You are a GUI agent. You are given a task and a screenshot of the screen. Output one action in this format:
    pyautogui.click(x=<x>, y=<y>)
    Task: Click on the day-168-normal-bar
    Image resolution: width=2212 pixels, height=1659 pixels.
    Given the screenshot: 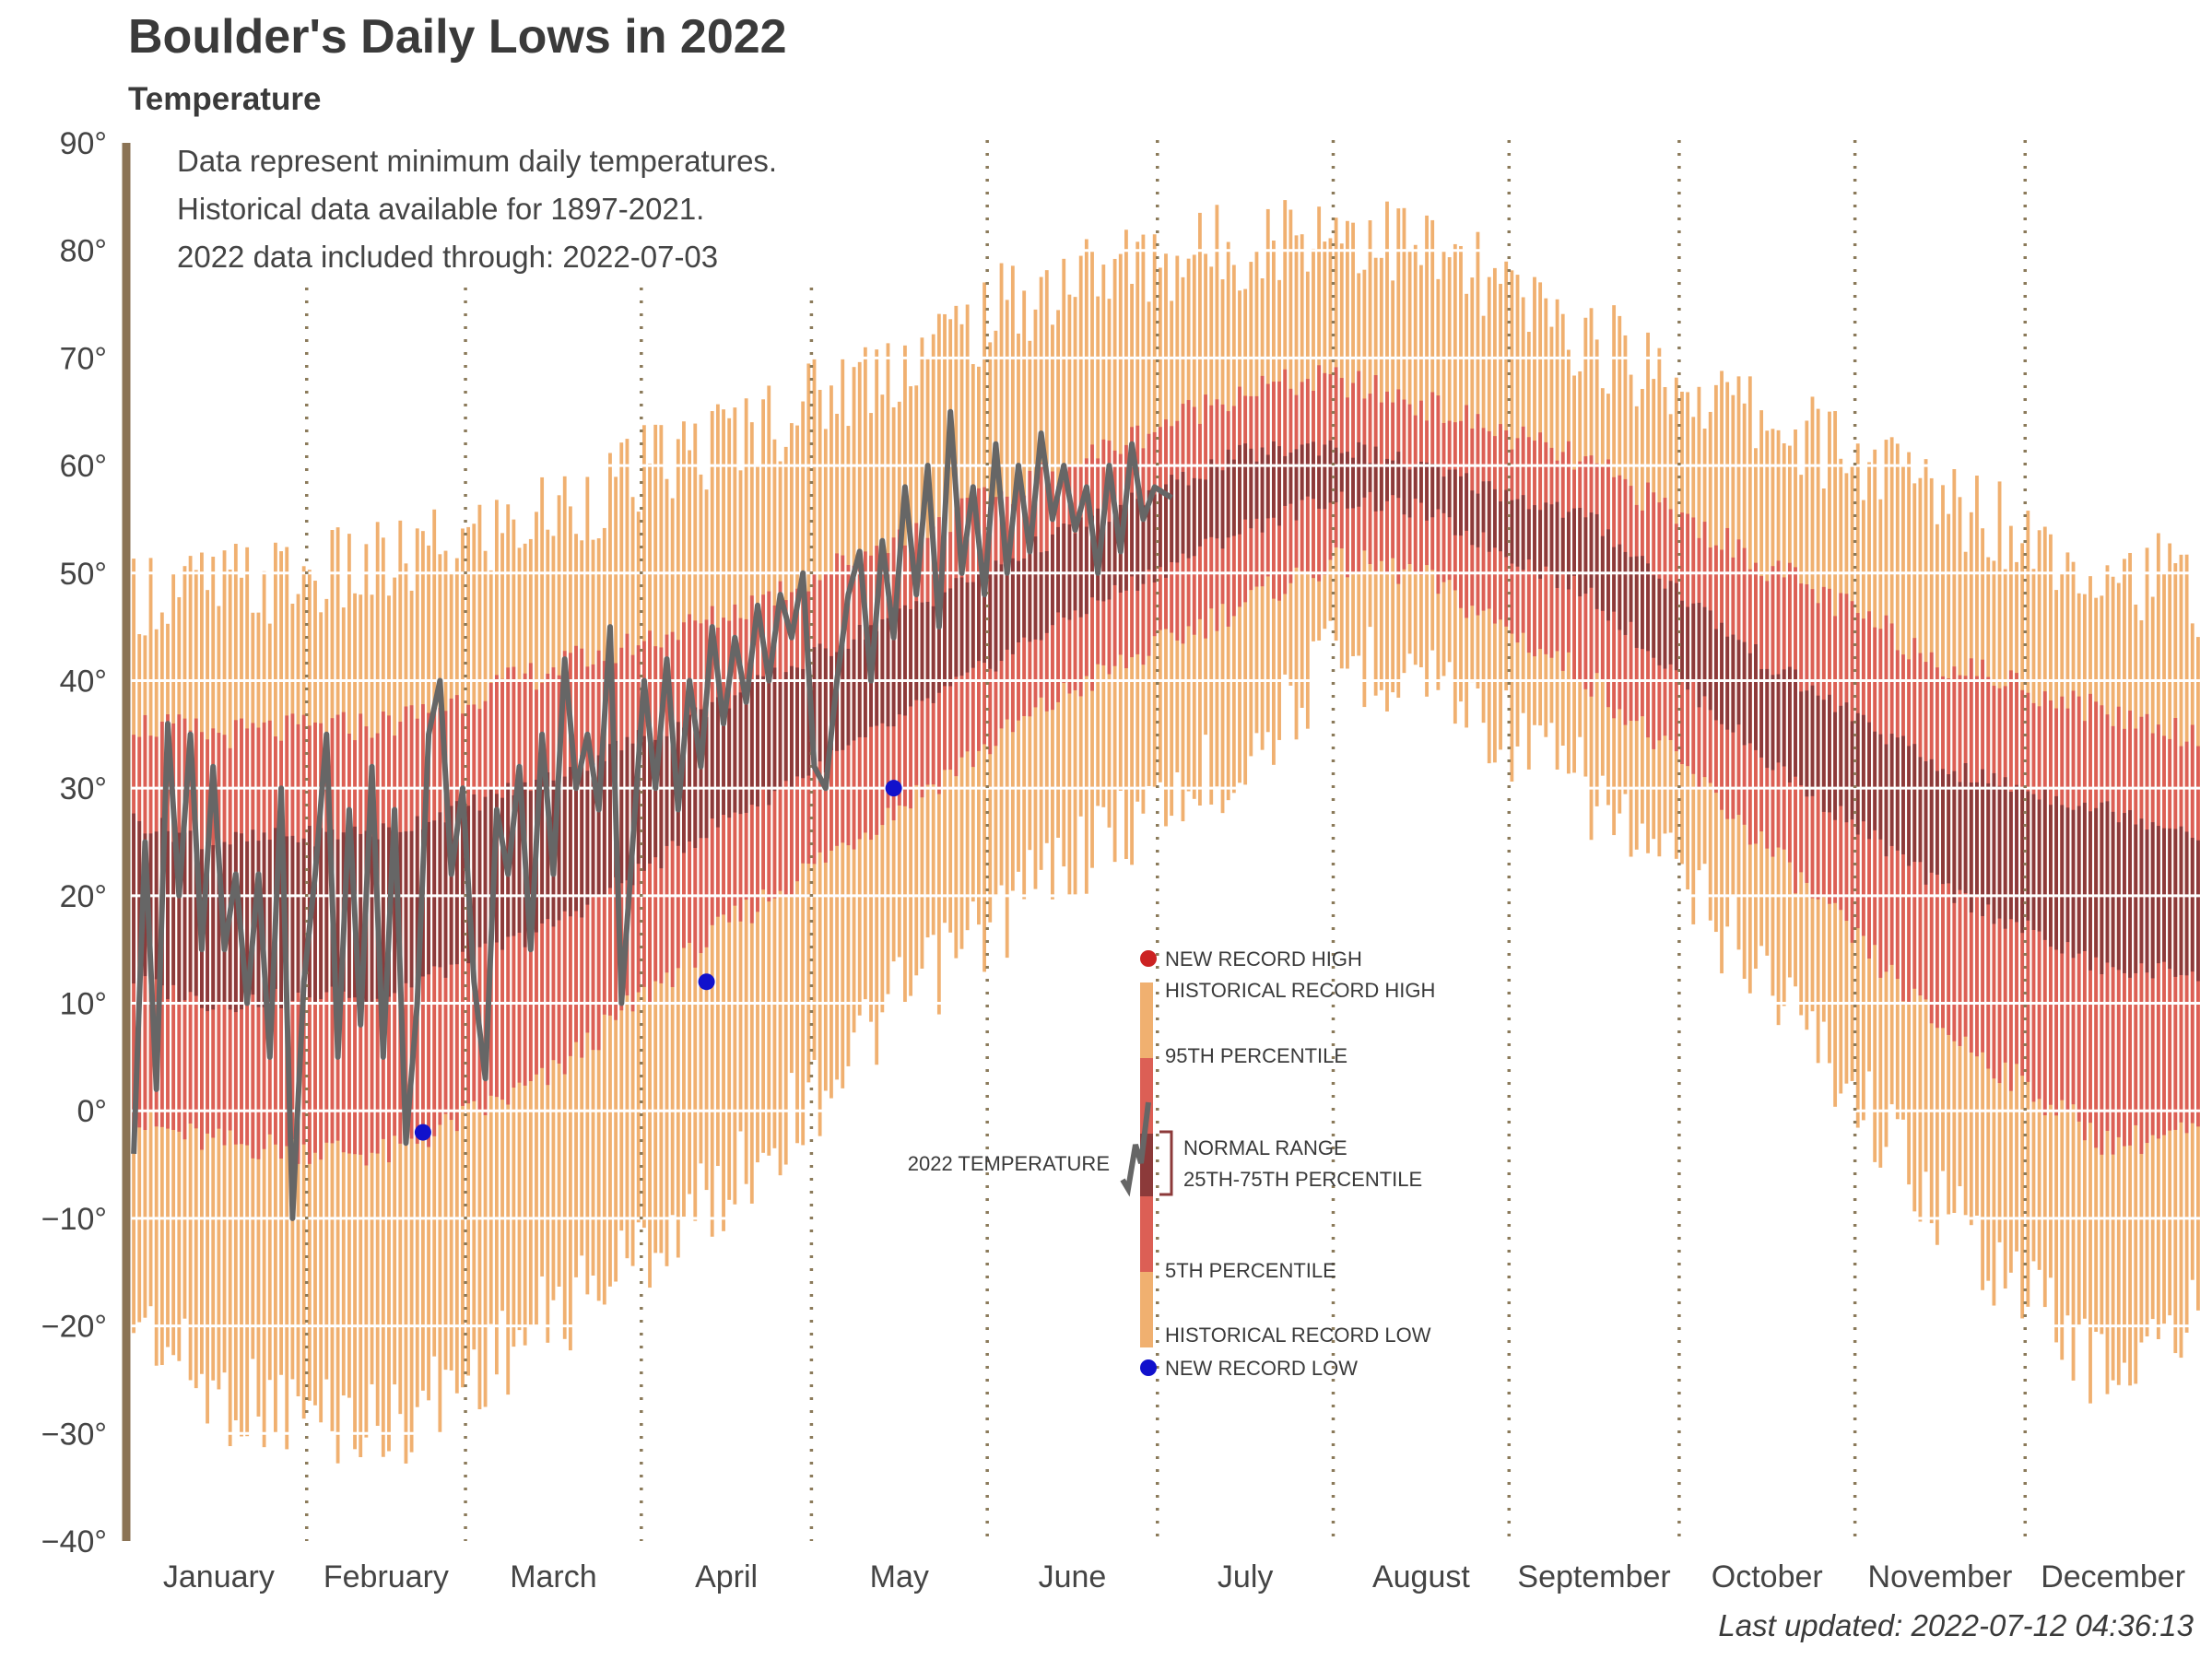 What is the action you would take?
    pyautogui.click(x=1080, y=567)
    